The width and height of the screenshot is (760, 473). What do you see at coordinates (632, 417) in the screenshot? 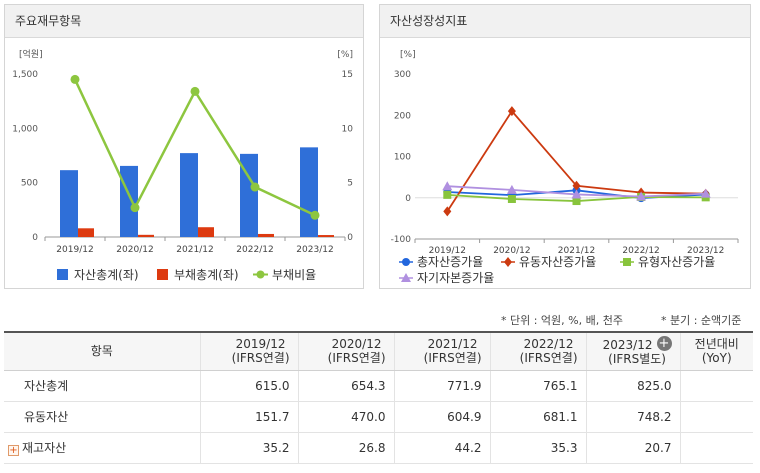
I see `table-cell: 748.2` at bounding box center [632, 417].